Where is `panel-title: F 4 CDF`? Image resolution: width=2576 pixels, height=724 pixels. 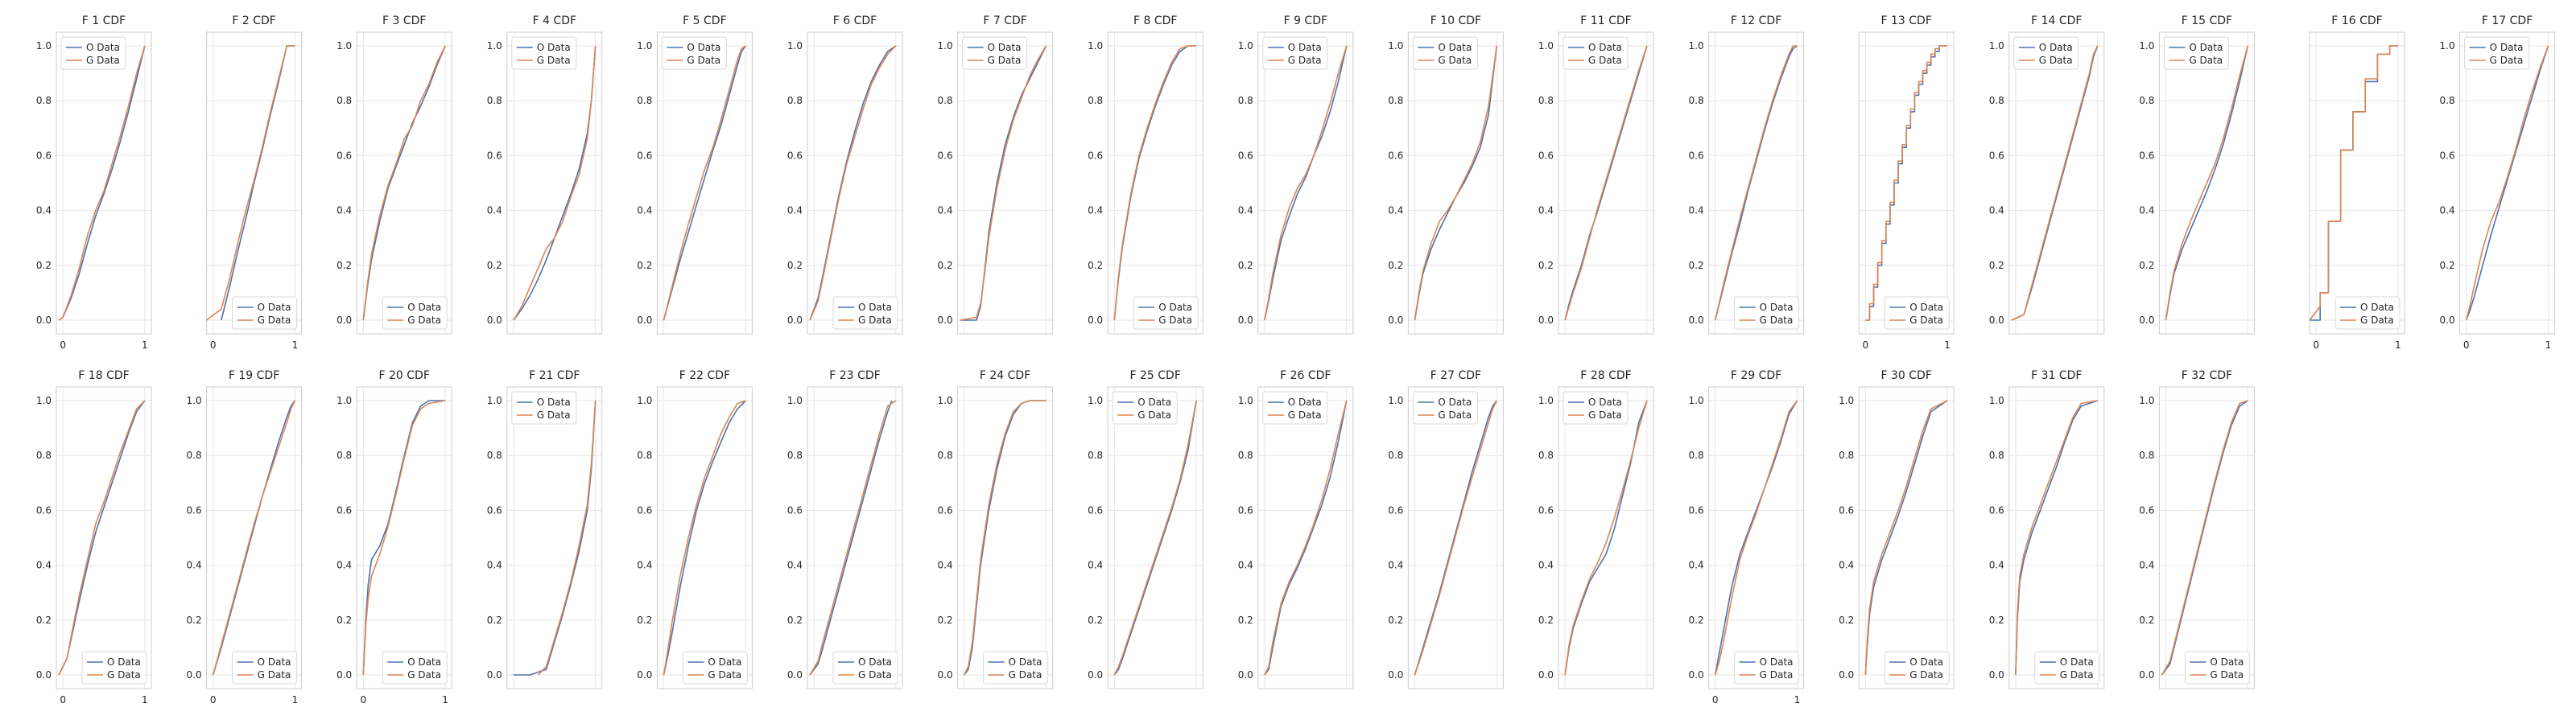
panel-title: F 4 CDF is located at coordinates (554, 20).